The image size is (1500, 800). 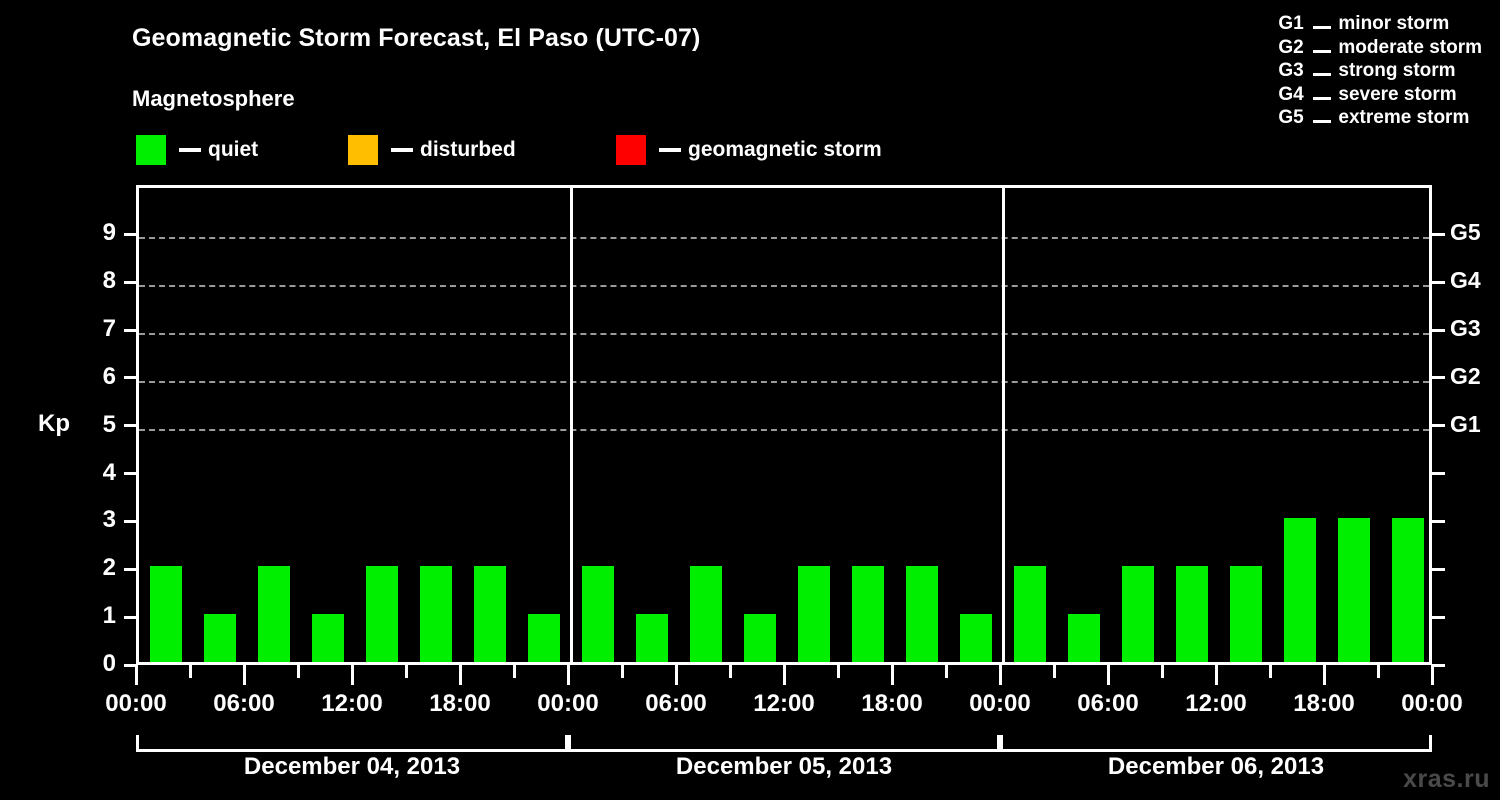 I want to click on x-tick-label-7: 18:00, so click(x=892, y=703).